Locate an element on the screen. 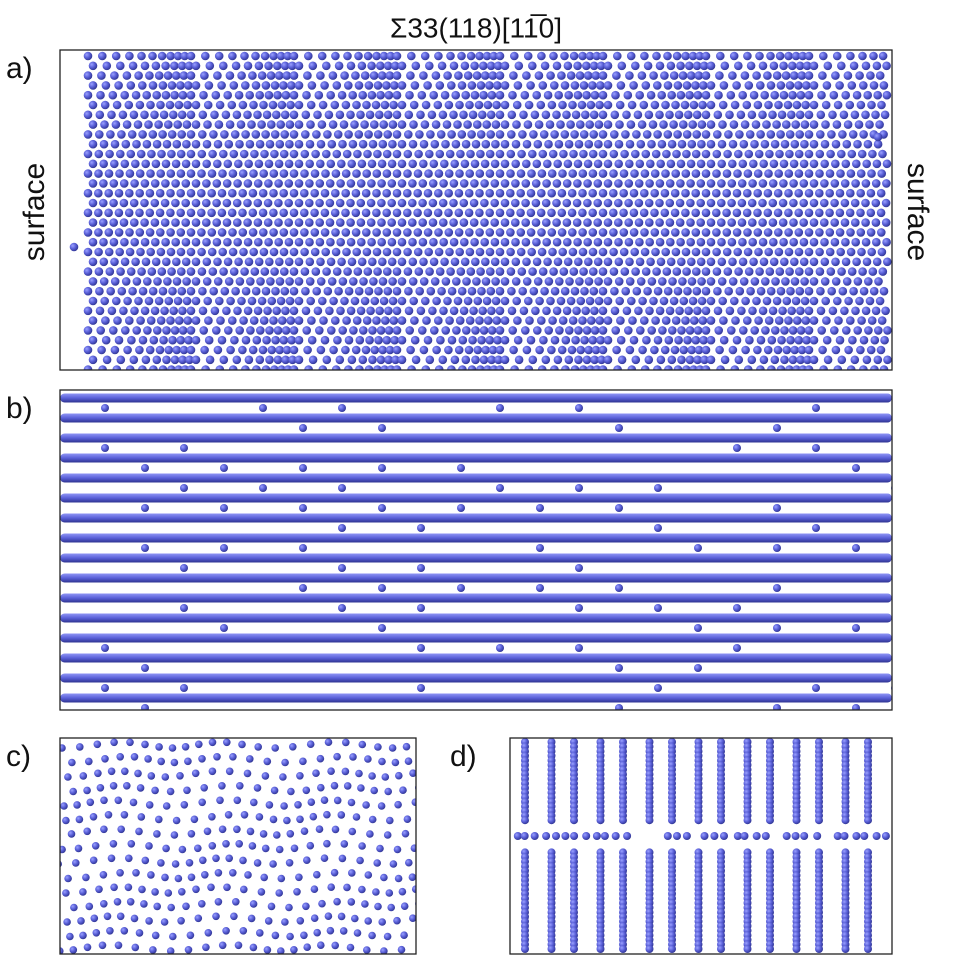 The image size is (955, 976). side-label: surface is located at coordinates (34, 212).